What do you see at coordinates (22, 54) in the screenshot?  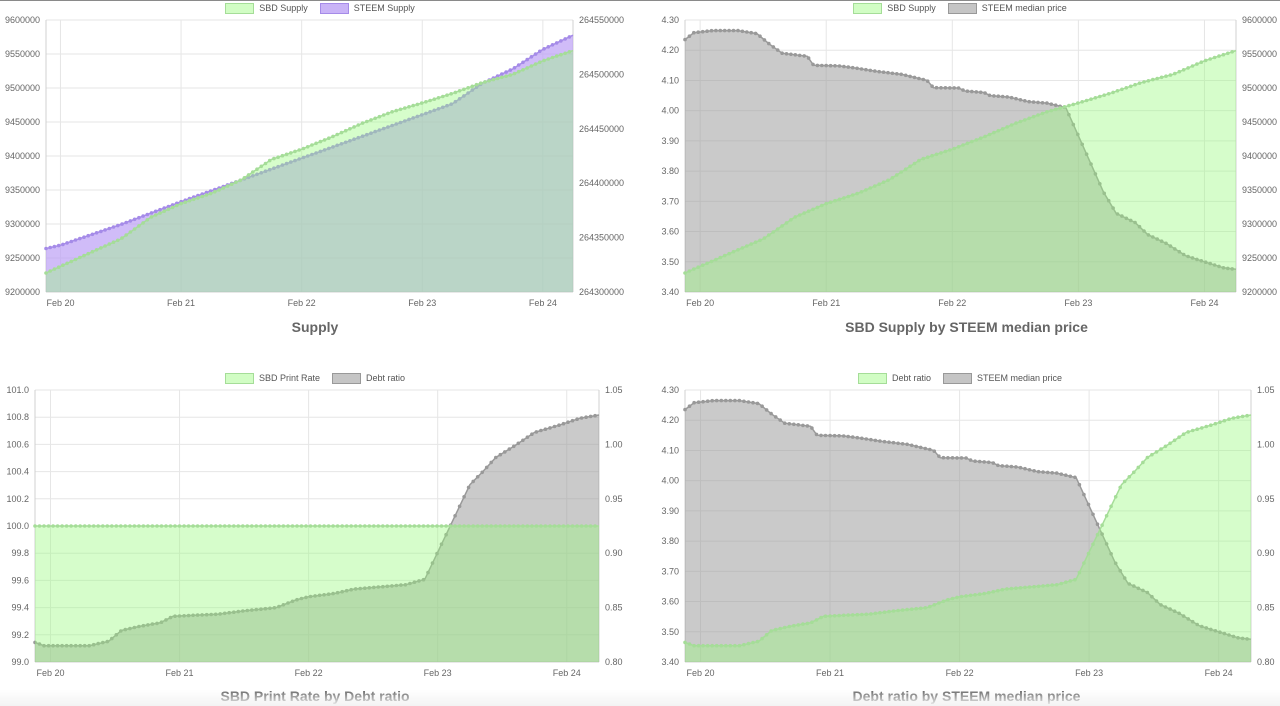 I see `y-left-tick-label: 9550000` at bounding box center [22, 54].